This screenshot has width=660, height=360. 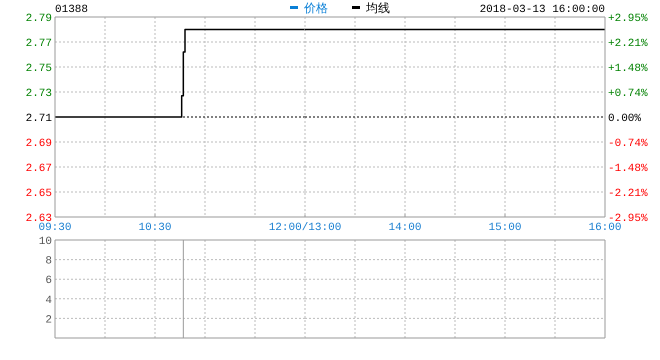 What do you see at coordinates (628, 144) in the screenshot?
I see `text: -0.74%` at bounding box center [628, 144].